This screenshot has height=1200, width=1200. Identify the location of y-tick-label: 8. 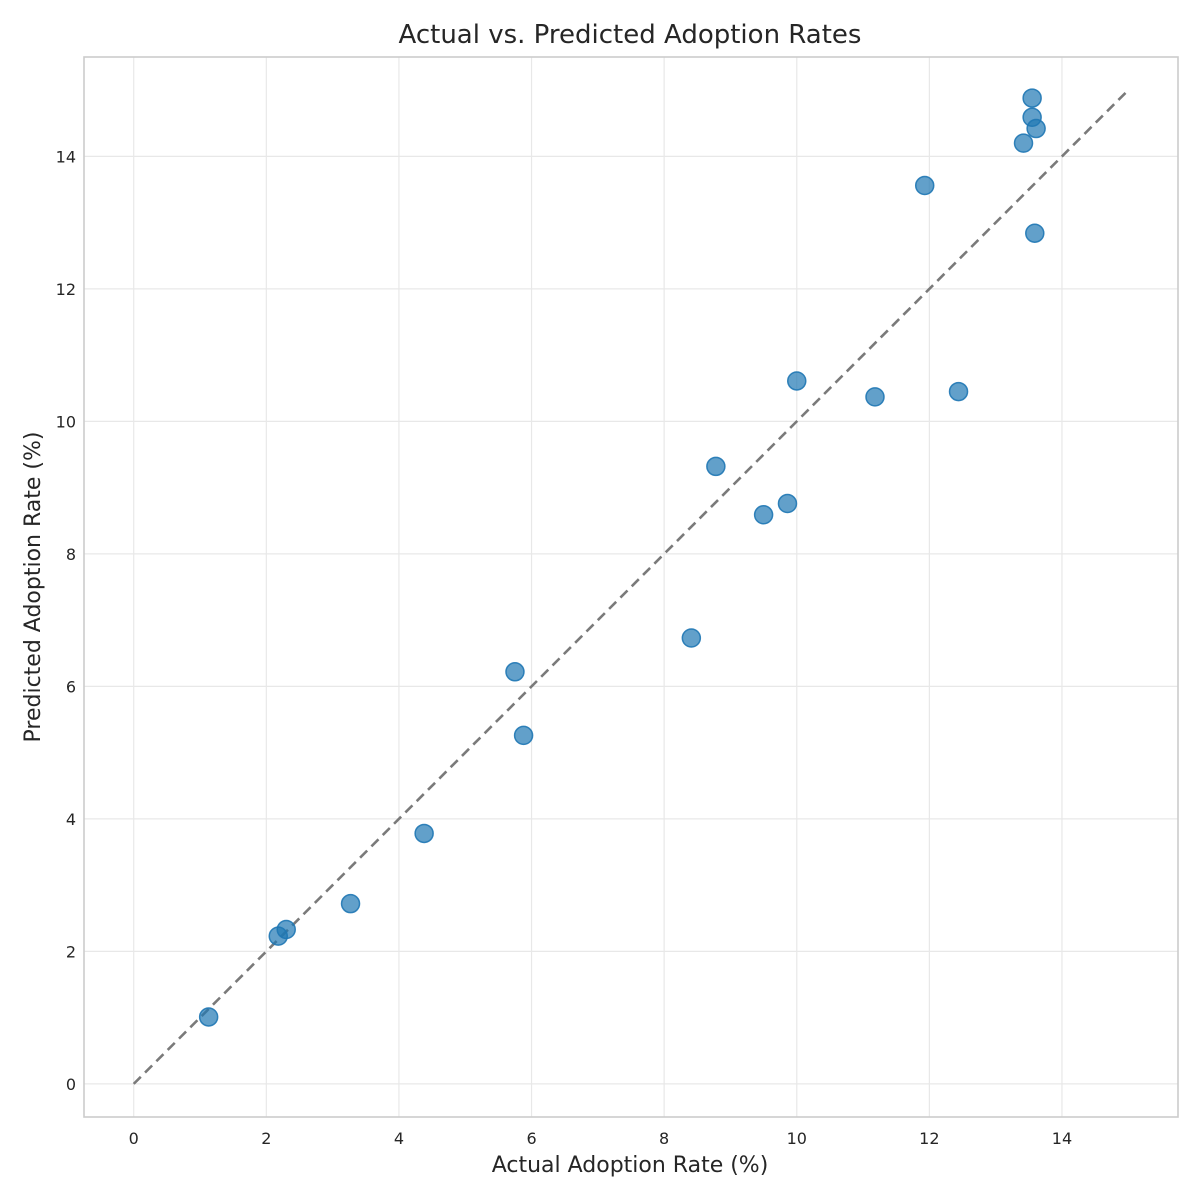
(71, 554).